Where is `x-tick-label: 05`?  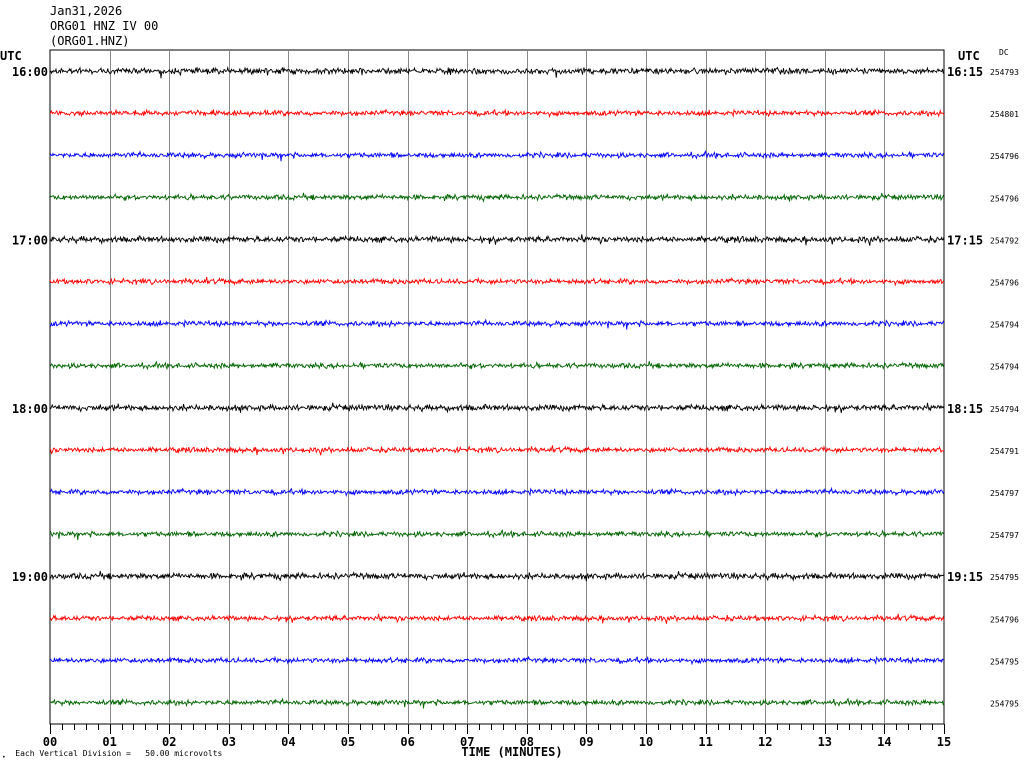
x-tick-label: 05 is located at coordinates (348, 742).